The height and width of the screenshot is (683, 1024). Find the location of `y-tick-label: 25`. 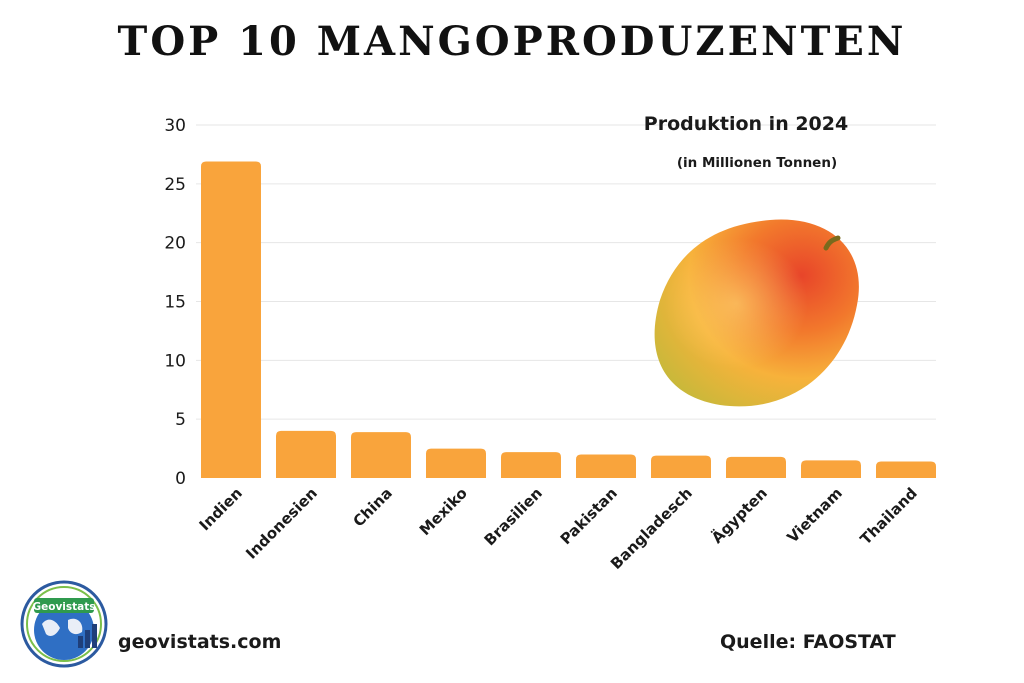

y-tick-label: 25 is located at coordinates (175, 185).